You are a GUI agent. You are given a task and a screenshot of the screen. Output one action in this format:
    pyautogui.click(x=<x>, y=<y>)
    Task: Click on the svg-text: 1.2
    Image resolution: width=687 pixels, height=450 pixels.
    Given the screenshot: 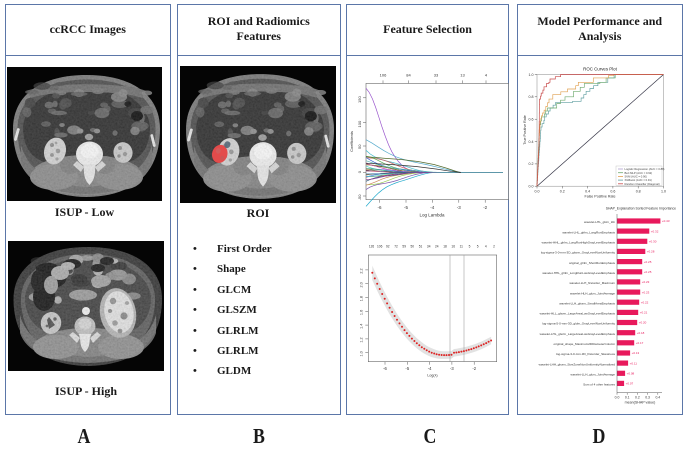 What is the action you would take?
    pyautogui.click(x=362, y=339)
    